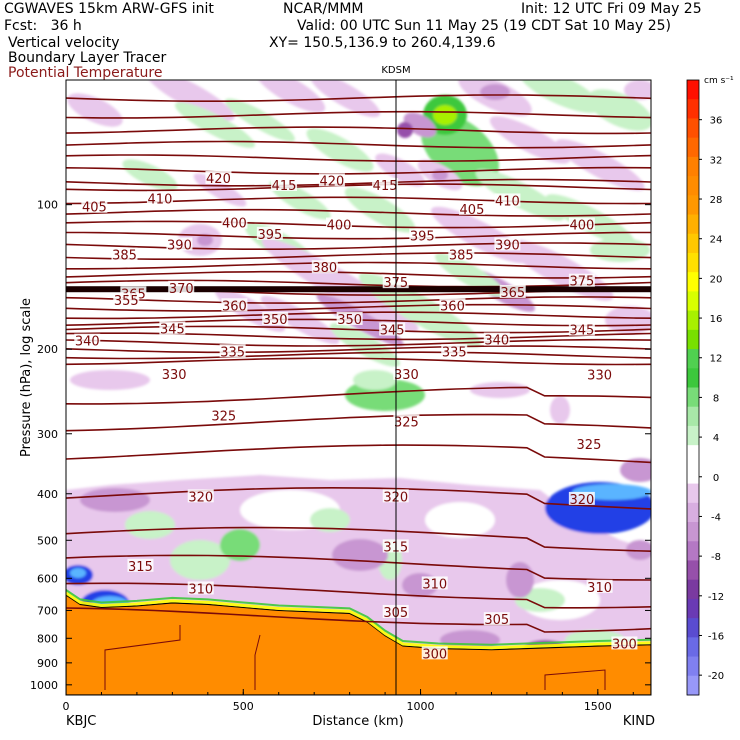  I want to click on distance-axis: 0 500 1000 1500, so click(348, 701).